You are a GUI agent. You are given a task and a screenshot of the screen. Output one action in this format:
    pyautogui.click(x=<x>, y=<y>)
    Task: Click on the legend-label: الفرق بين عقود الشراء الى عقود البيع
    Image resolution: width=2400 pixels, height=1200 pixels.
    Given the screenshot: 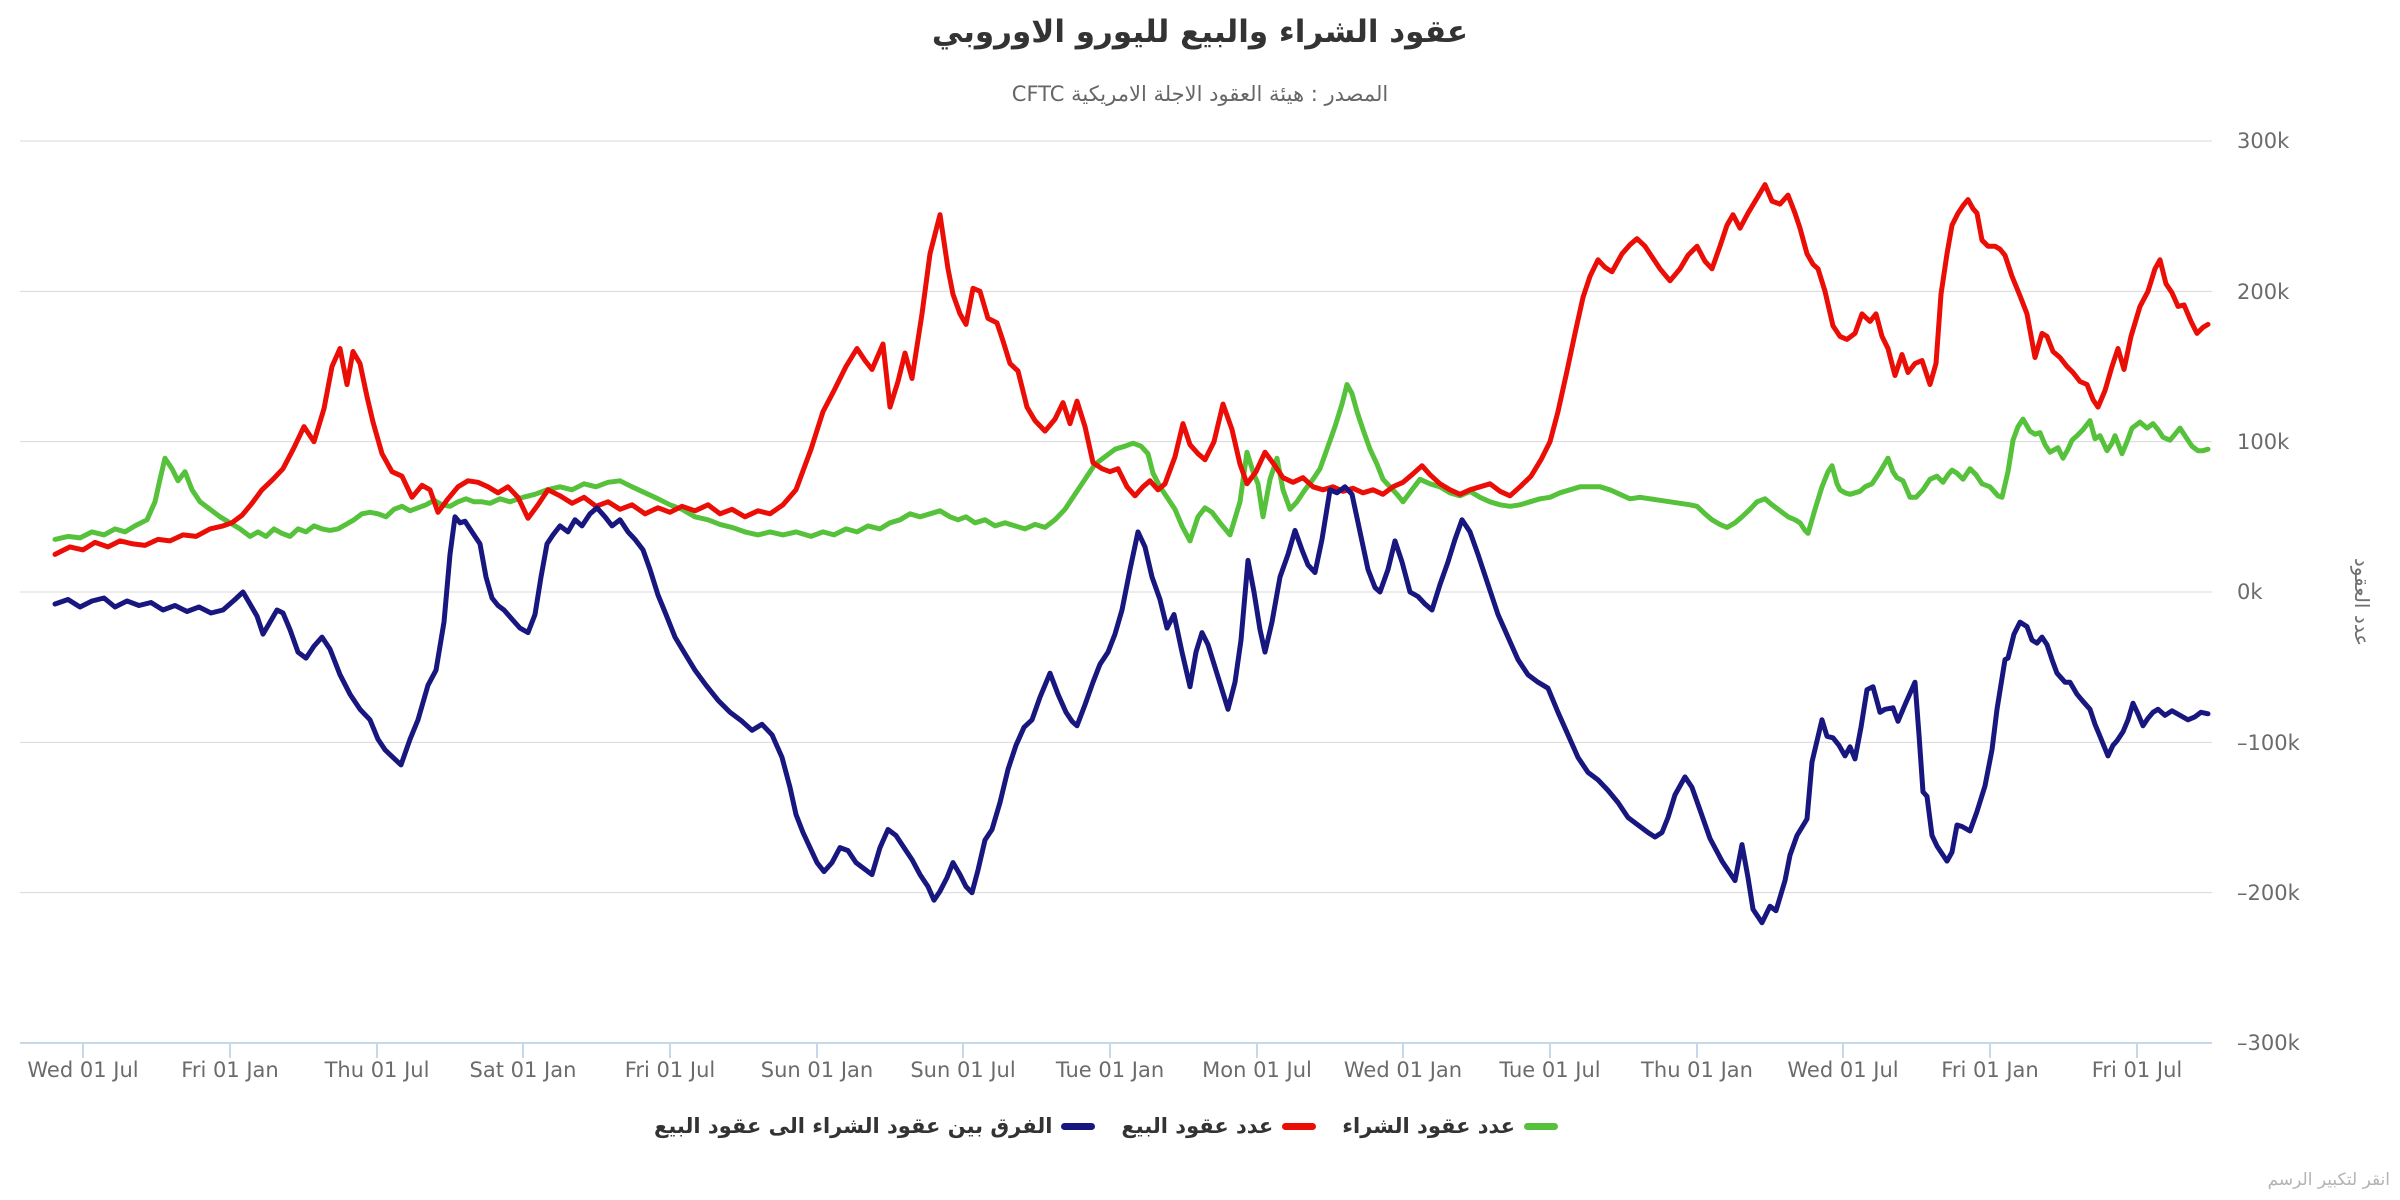 What is the action you would take?
    pyautogui.click(x=853, y=1126)
    